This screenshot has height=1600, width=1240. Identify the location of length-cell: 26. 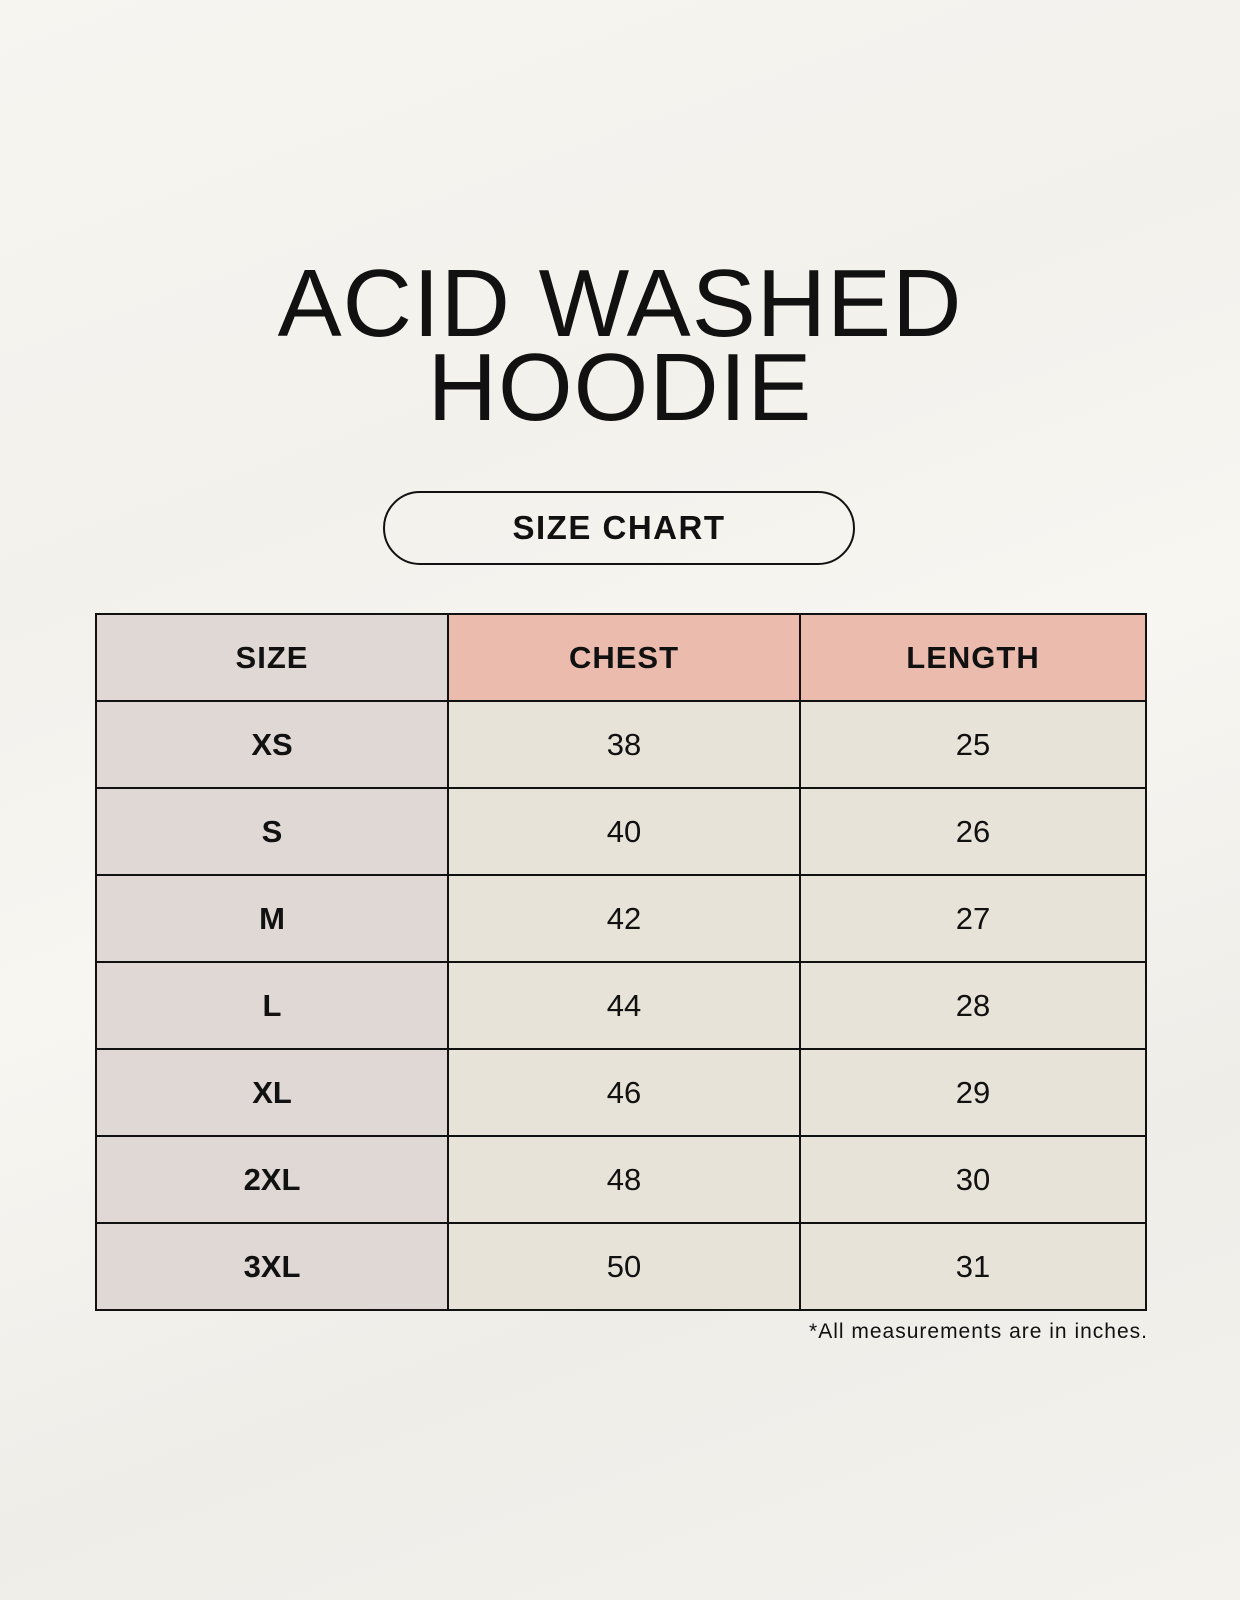
(973, 831).